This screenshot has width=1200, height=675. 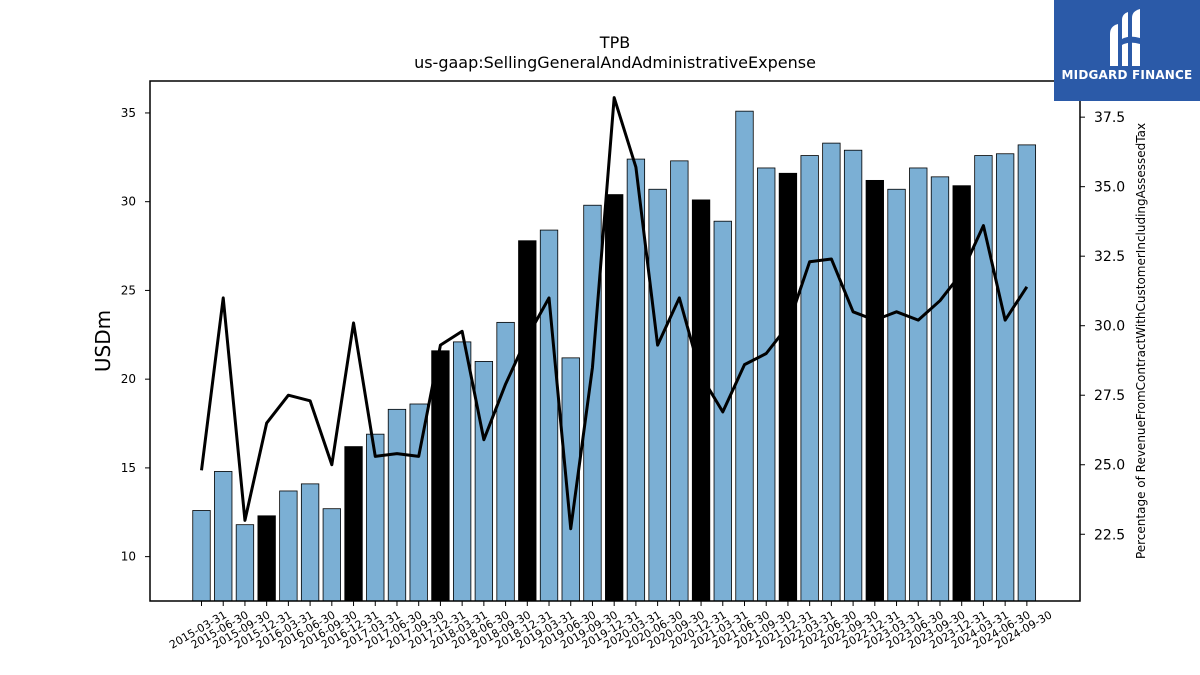 I want to click on y-tick-label-right: 22.5, so click(x=1109, y=535).